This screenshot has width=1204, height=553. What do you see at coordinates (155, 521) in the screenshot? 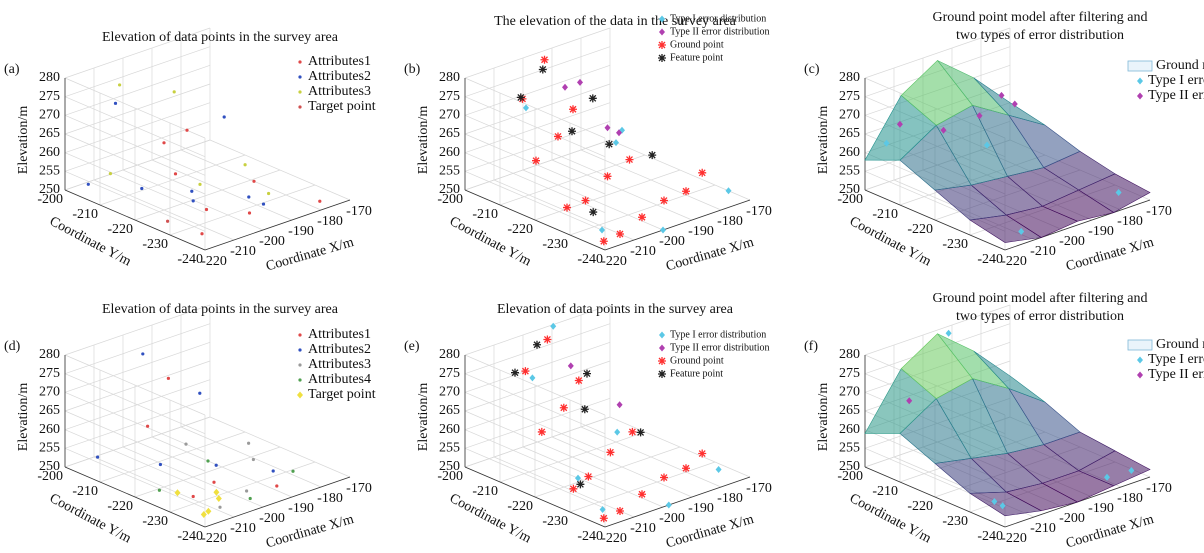
I see `y-tick-label: -230` at bounding box center [155, 521].